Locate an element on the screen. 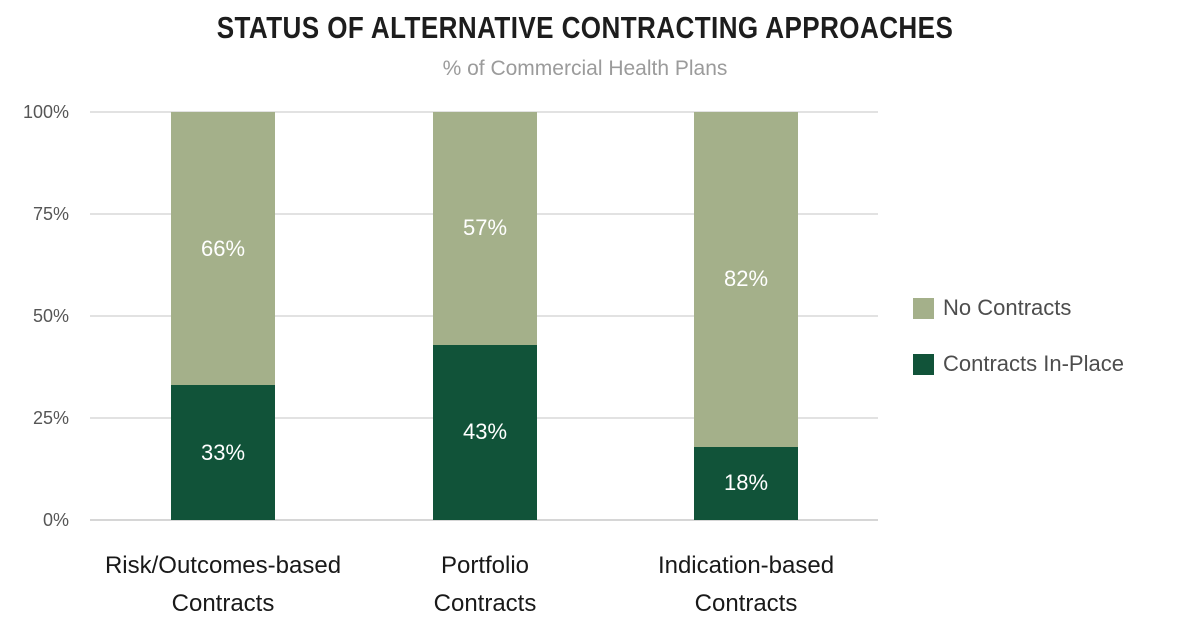 Image resolution: width=1200 pixels, height=640 pixels. bar-segment-contracts-in-place: 43% is located at coordinates (485, 432).